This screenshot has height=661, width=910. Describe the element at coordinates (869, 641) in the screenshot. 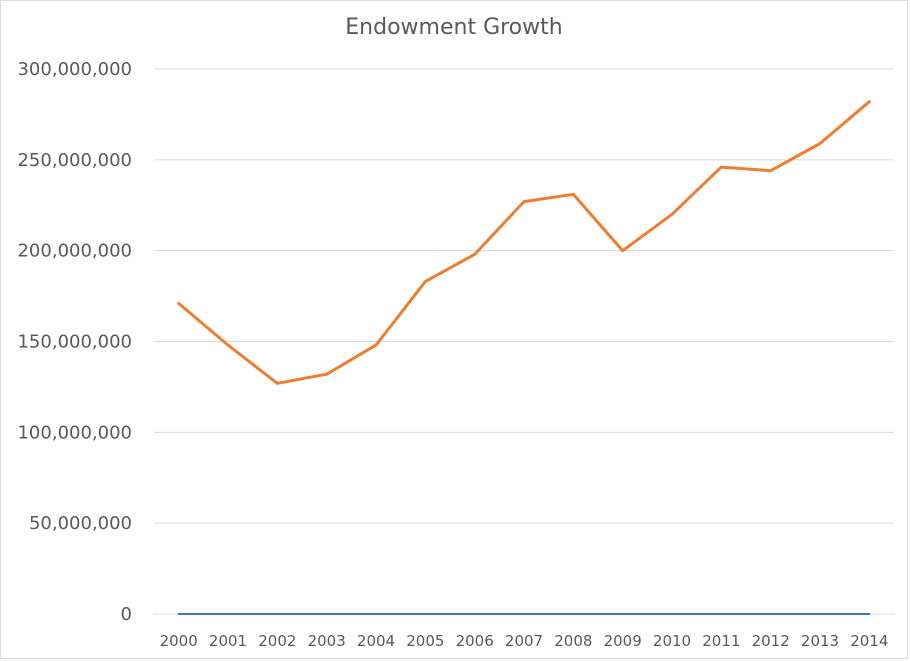

I see `x-tick-label: 2014` at that location.